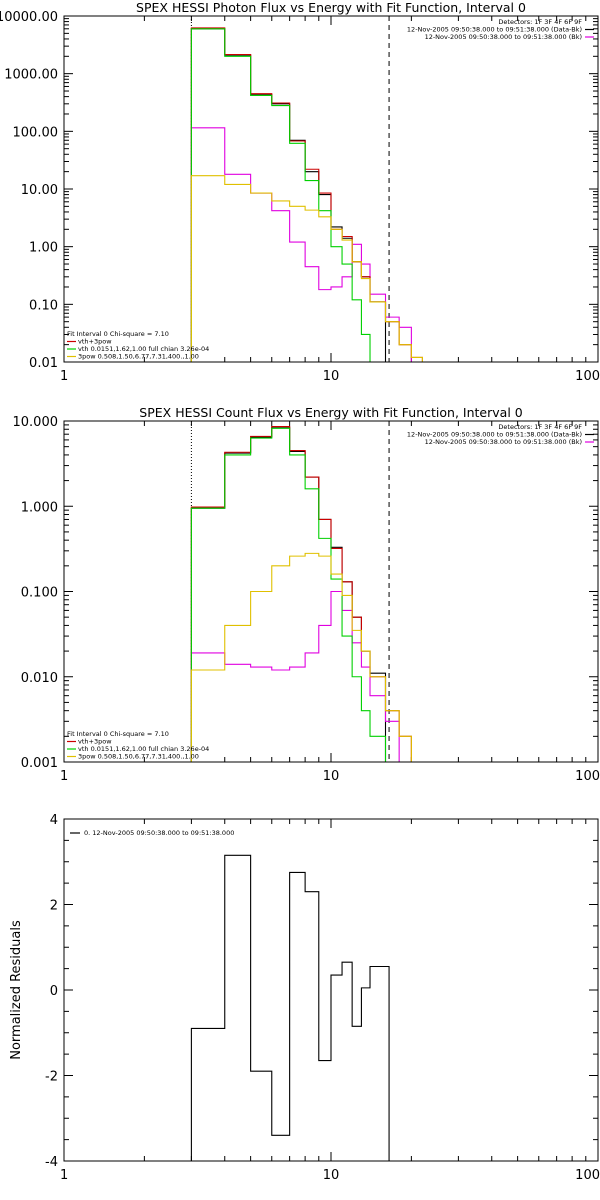  I want to click on y-tick-label: -2, so click(51, 1077).